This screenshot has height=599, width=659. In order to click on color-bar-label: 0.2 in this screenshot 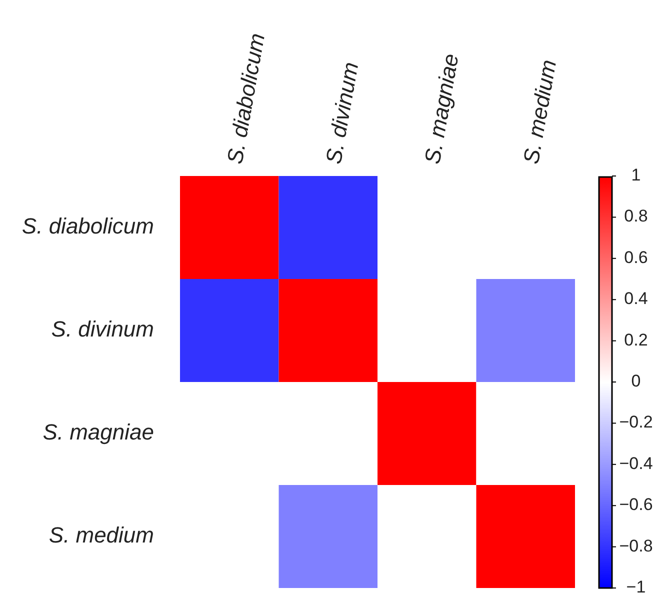, I will do `click(636, 340)`.